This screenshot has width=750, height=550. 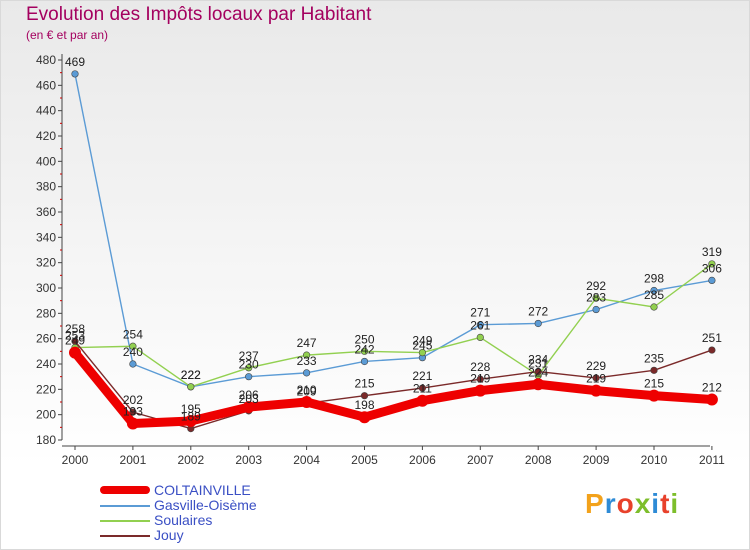 What do you see at coordinates (307, 343) in the screenshot?
I see `data-label: 247` at bounding box center [307, 343].